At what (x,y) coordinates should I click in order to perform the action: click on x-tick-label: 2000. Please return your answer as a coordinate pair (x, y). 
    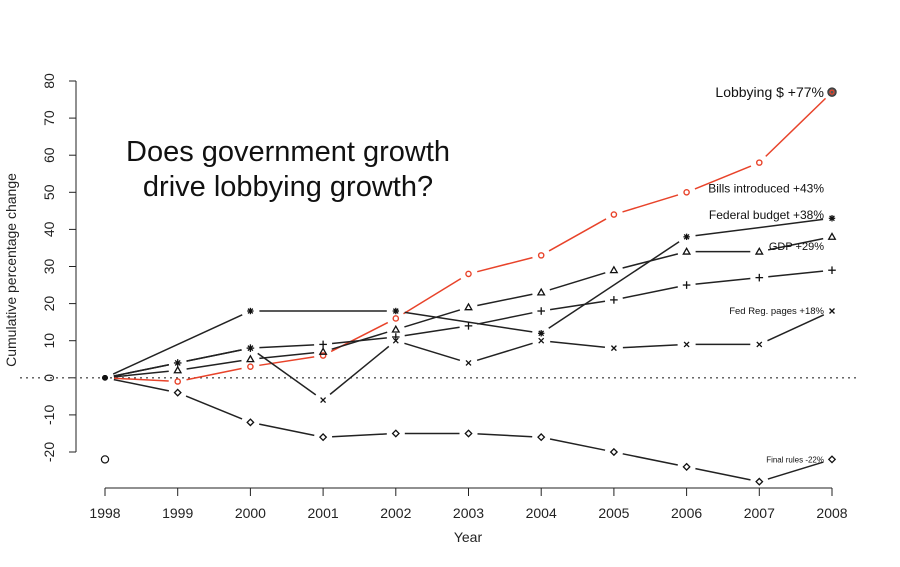
    Looking at the image, I should click on (250, 513).